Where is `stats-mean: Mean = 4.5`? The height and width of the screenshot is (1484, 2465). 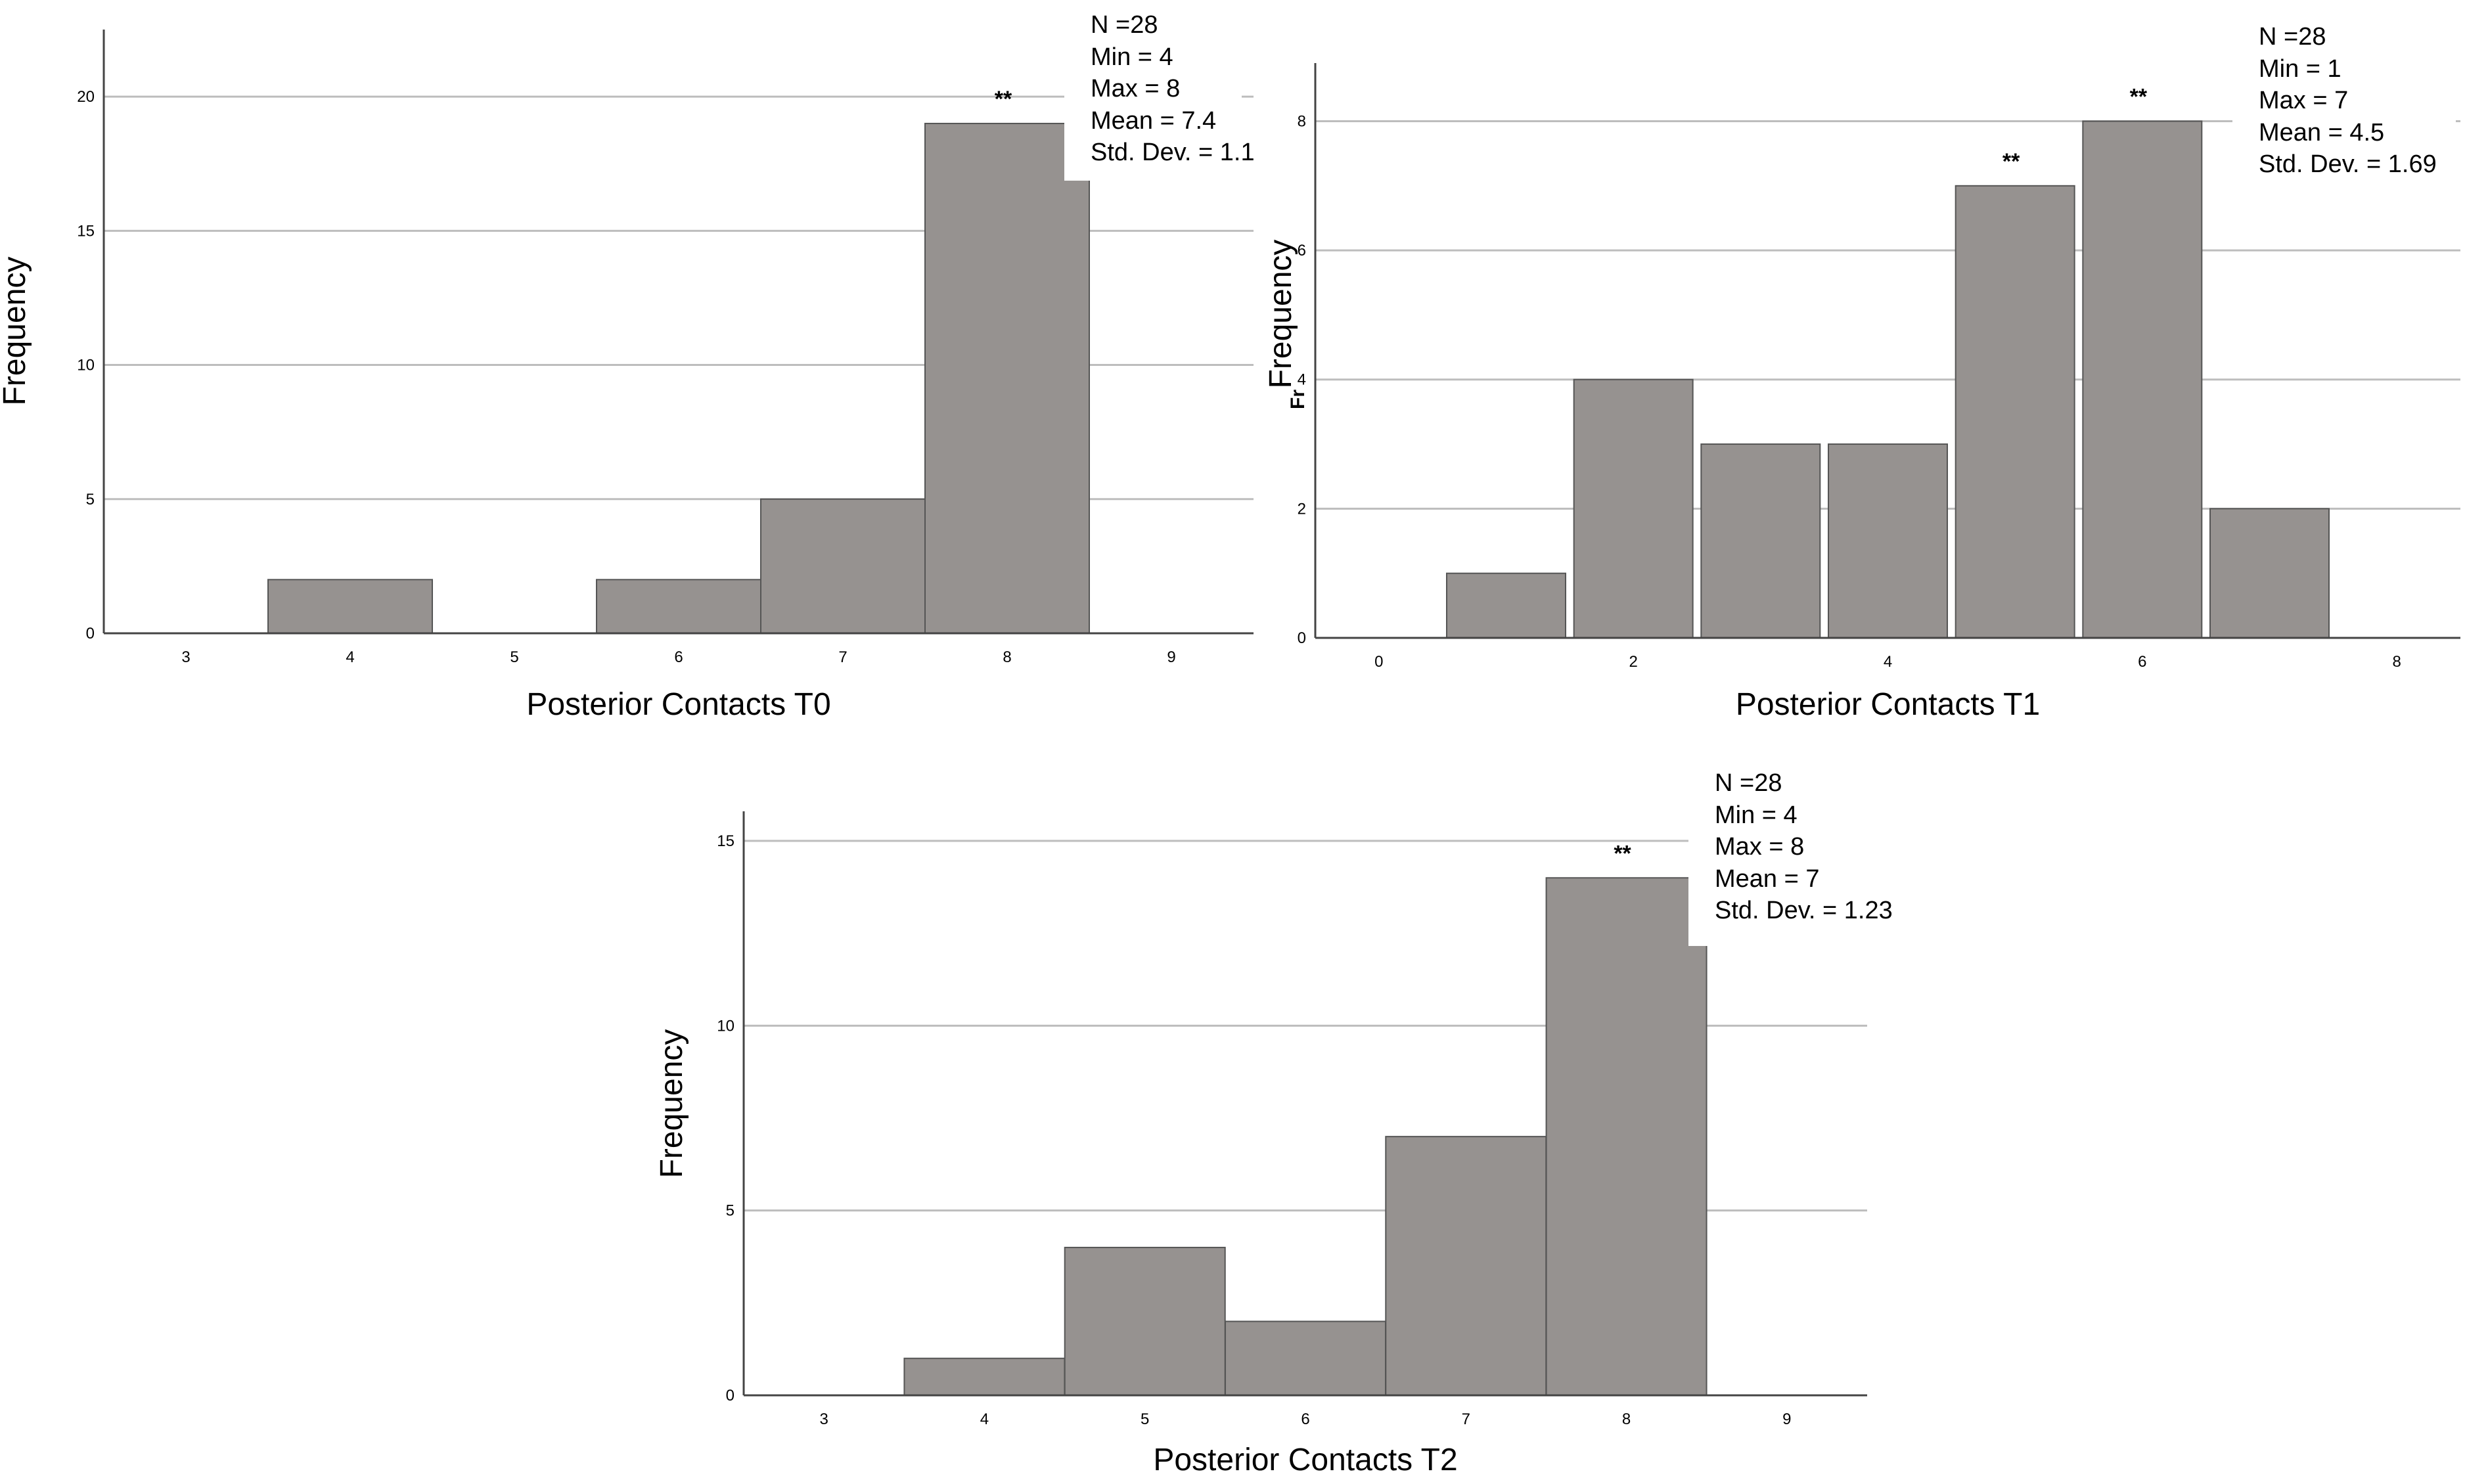 stats-mean: Mean = 4.5 is located at coordinates (2322, 132).